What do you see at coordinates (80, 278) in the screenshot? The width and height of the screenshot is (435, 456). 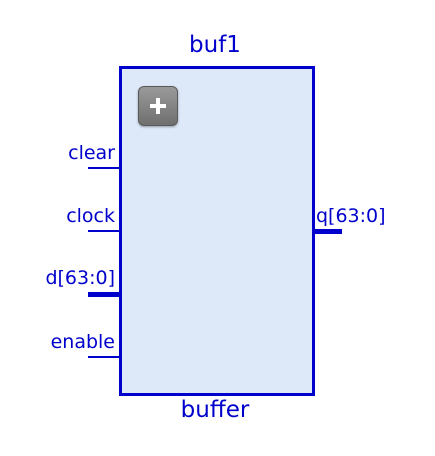 I see `port-label-d: d[63:0]` at bounding box center [80, 278].